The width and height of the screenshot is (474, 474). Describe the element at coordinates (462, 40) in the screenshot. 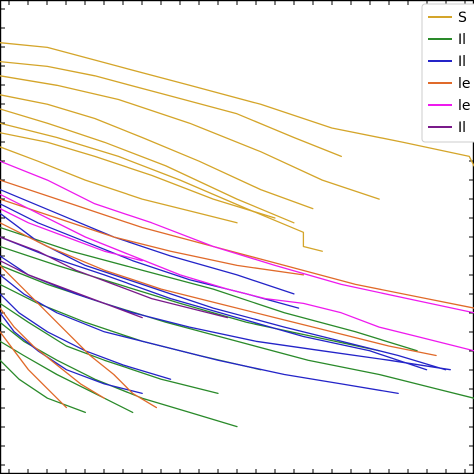

I see `legend-label-1: Il` at that location.